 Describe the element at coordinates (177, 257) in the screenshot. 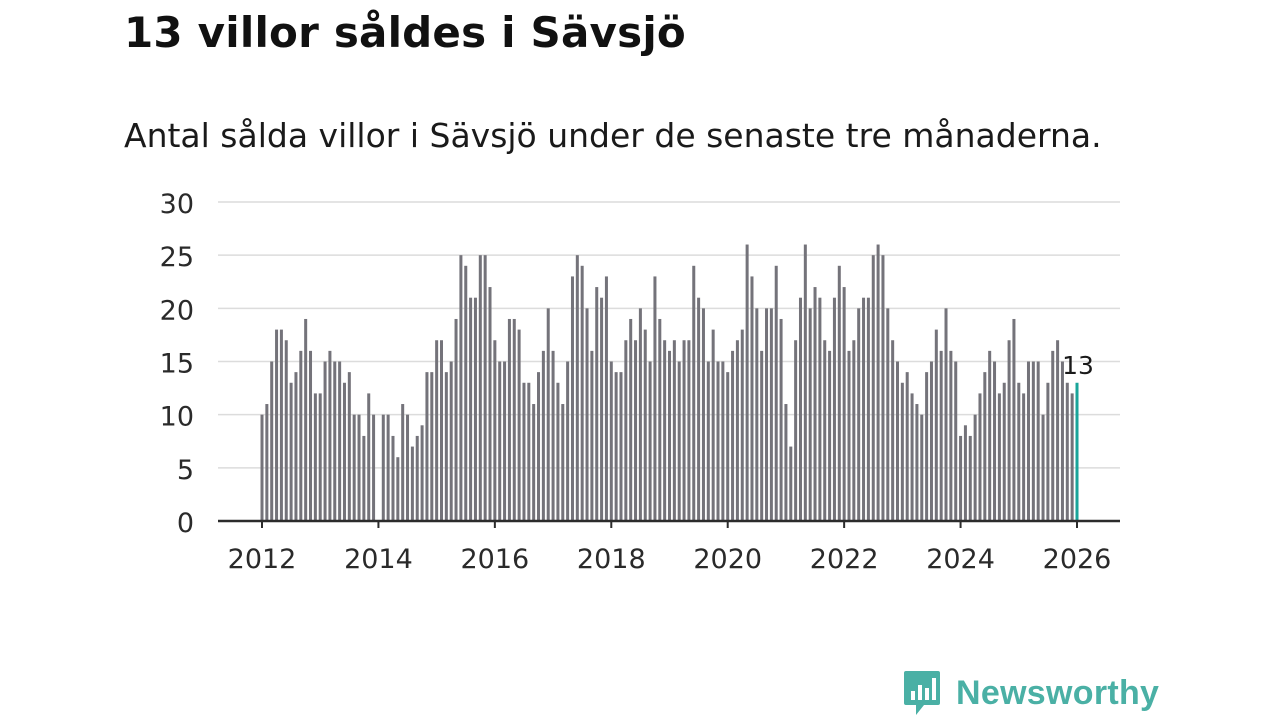

I see `y-tick-label: 25` at that location.